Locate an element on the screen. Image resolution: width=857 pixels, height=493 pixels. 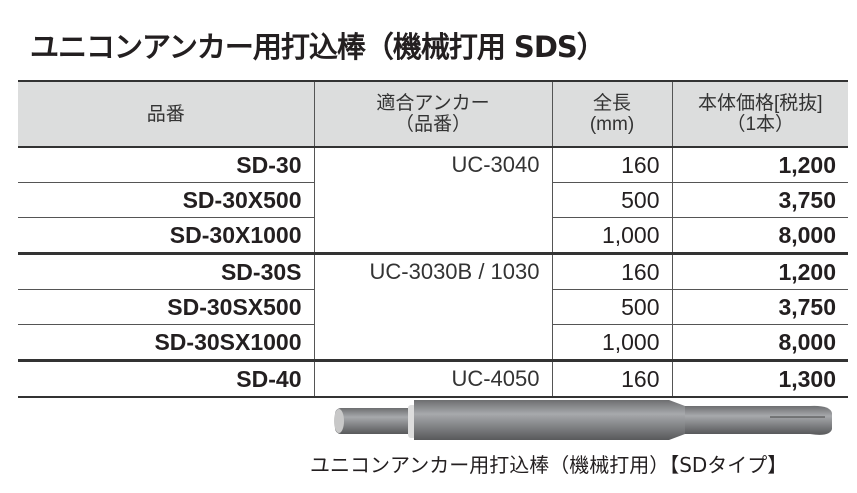
anchor-code: UC-3030B / 1030 is located at coordinates (432, 307).